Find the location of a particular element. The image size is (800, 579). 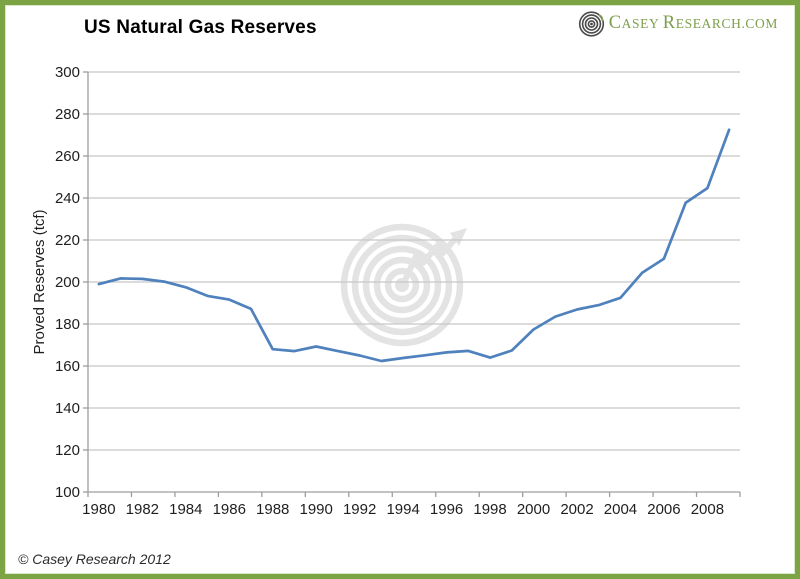

x-tick-label: 1990 is located at coordinates (316, 509).